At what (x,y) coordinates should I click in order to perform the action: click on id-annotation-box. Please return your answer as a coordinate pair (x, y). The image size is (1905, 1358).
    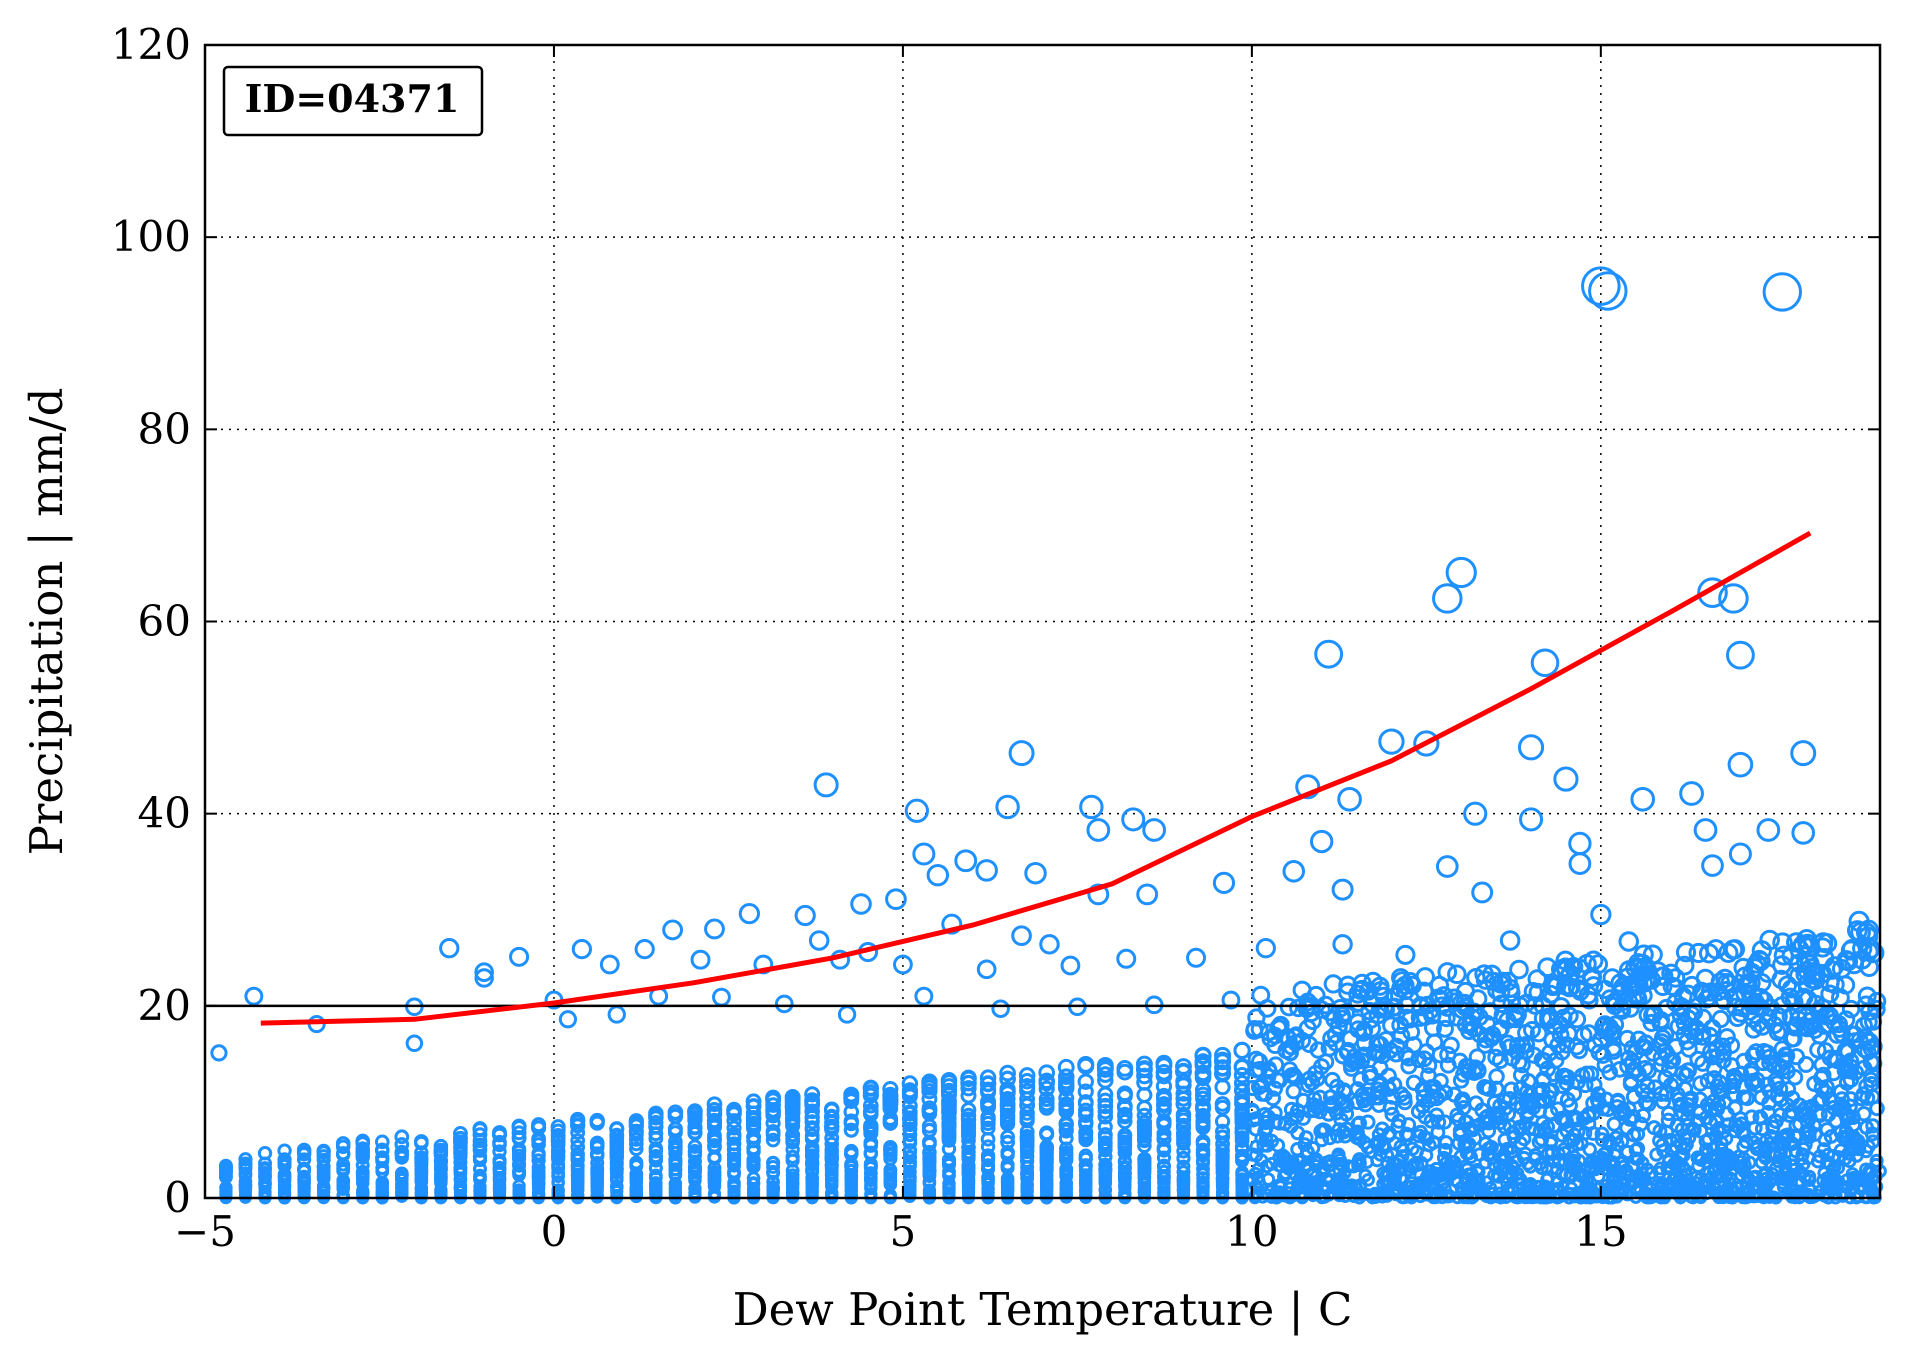
    Looking at the image, I should click on (353, 101).